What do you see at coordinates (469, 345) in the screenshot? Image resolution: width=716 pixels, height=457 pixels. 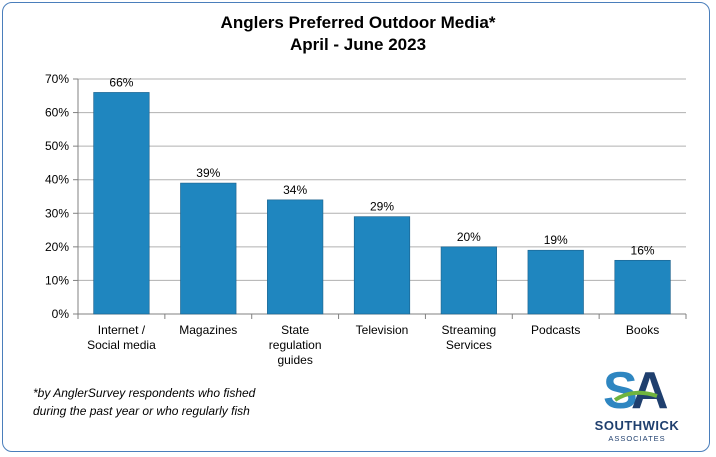 I see `x-tick-label-line: Services` at bounding box center [469, 345].